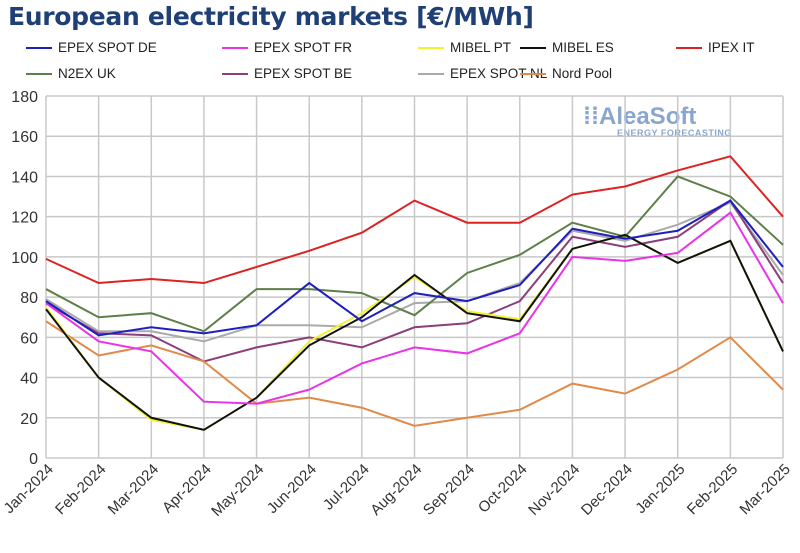 Image resolution: width=800 pixels, height=553 pixels. What do you see at coordinates (303, 47) in the screenshot?
I see `legend-label: EPEX SPOT FR` at bounding box center [303, 47].